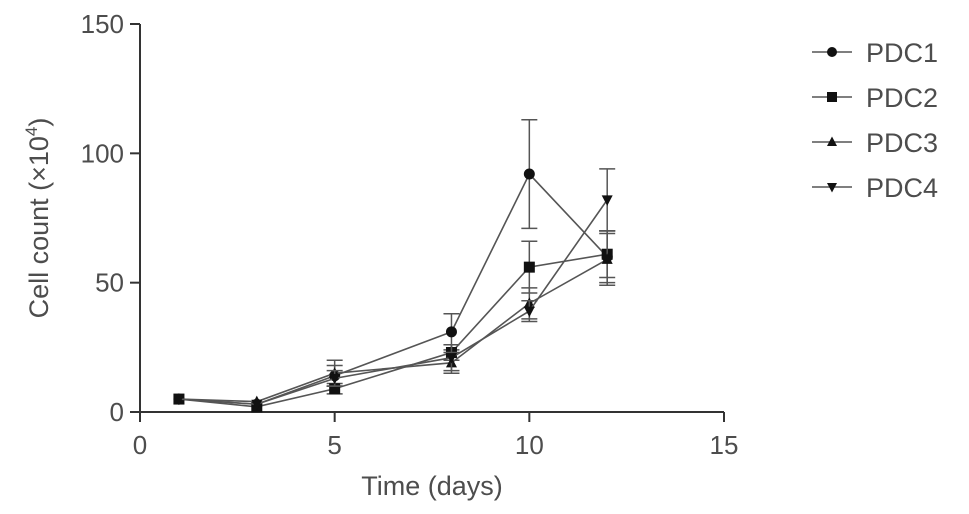  What do you see at coordinates (432, 486) in the screenshot?
I see `x-axis-title: Time (days)` at bounding box center [432, 486].